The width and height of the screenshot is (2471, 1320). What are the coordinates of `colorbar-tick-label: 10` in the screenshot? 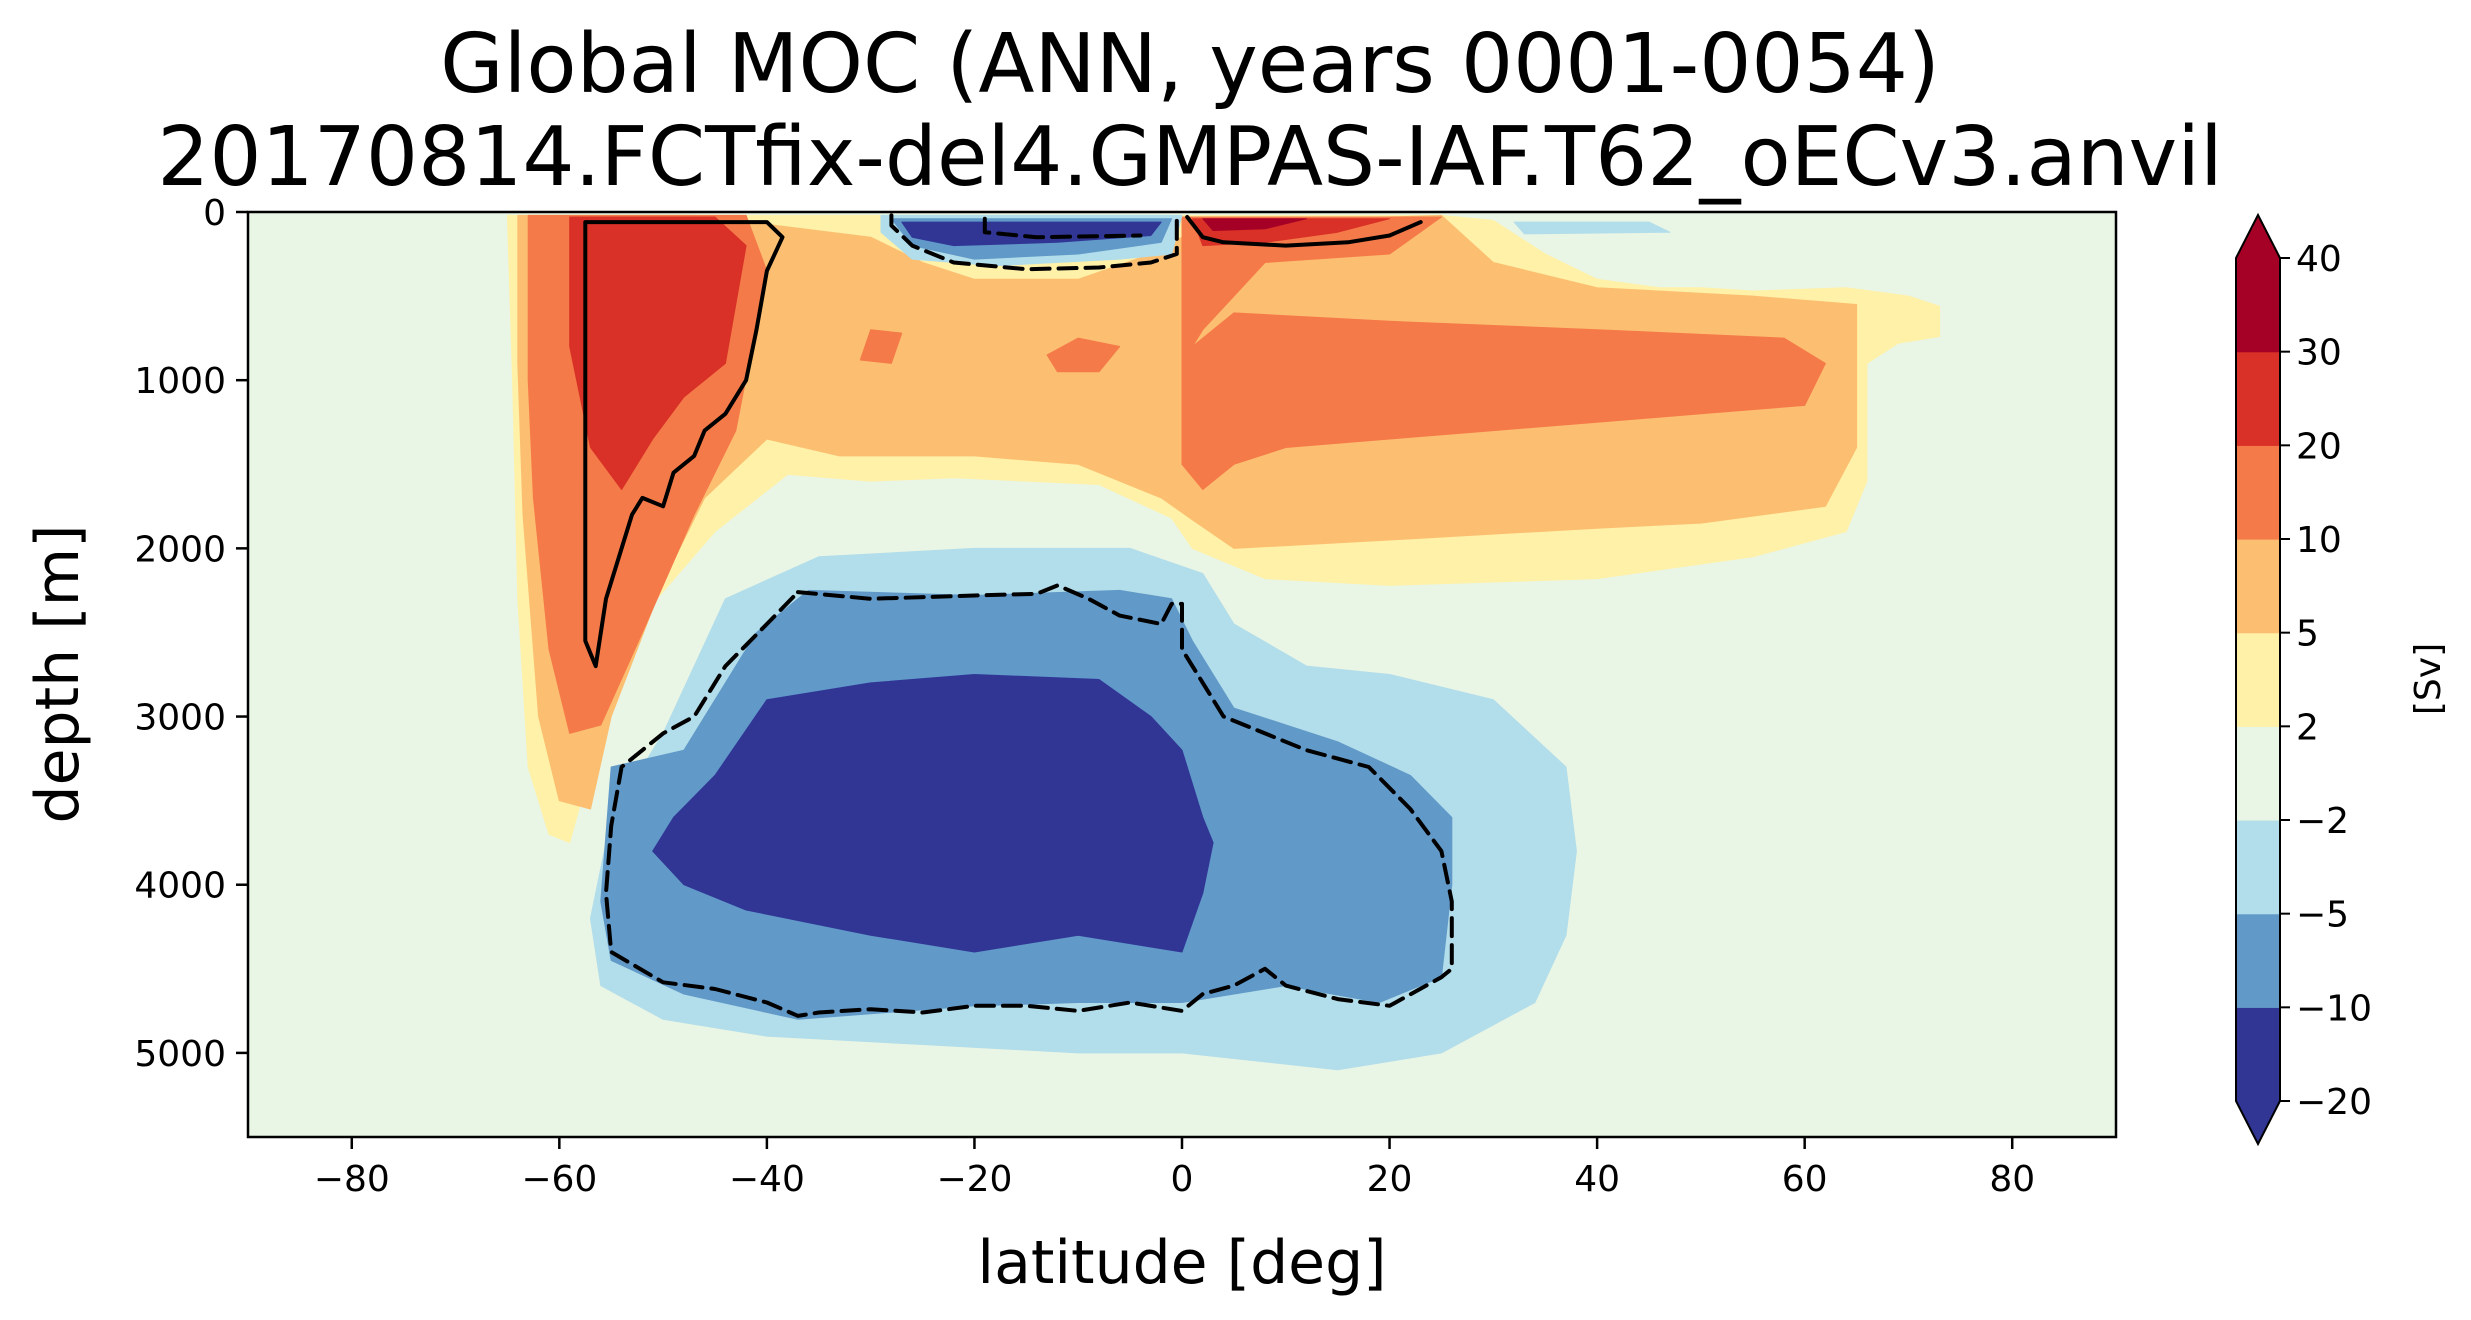 It's located at (2319, 540).